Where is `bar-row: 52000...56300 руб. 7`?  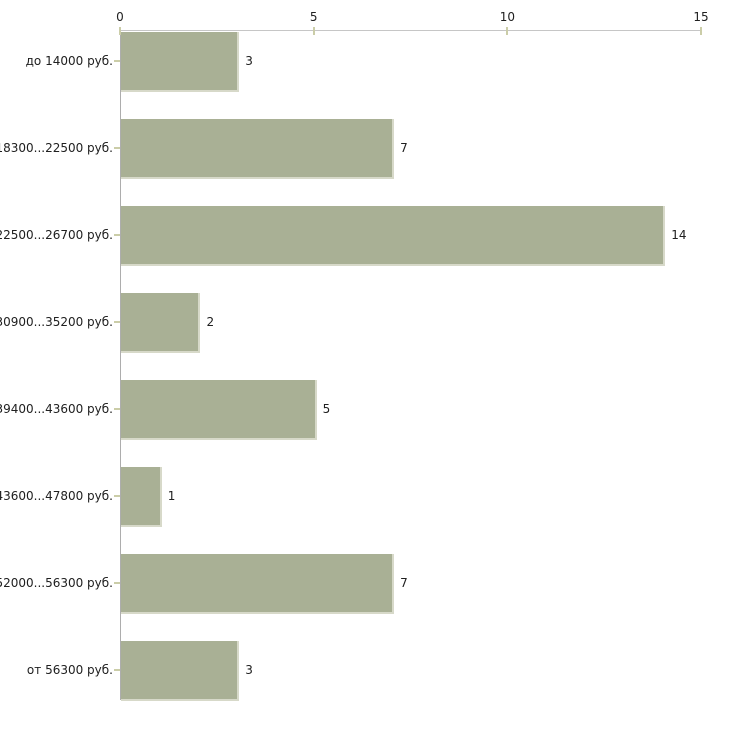 bar-row: 52000...56300 руб. 7 is located at coordinates (365, 584).